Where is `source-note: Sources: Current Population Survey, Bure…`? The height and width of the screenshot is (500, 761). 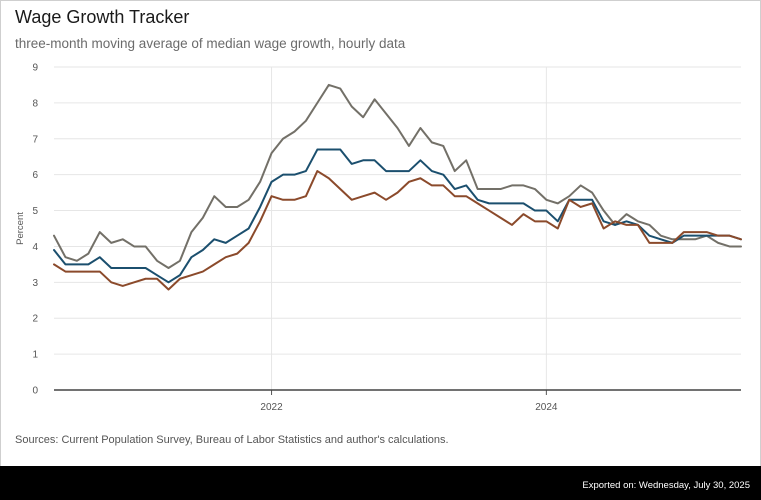 source-note: Sources: Current Population Survey, Bure… is located at coordinates (232, 440).